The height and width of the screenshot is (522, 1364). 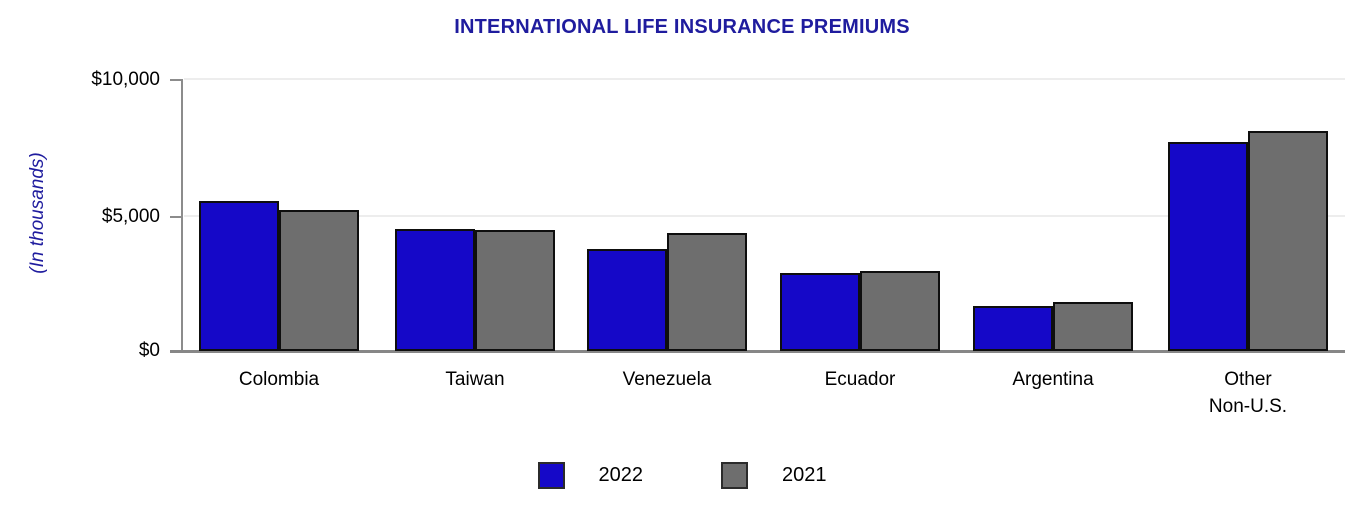 I want to click on bar-2022-taiwan, so click(x=435, y=290).